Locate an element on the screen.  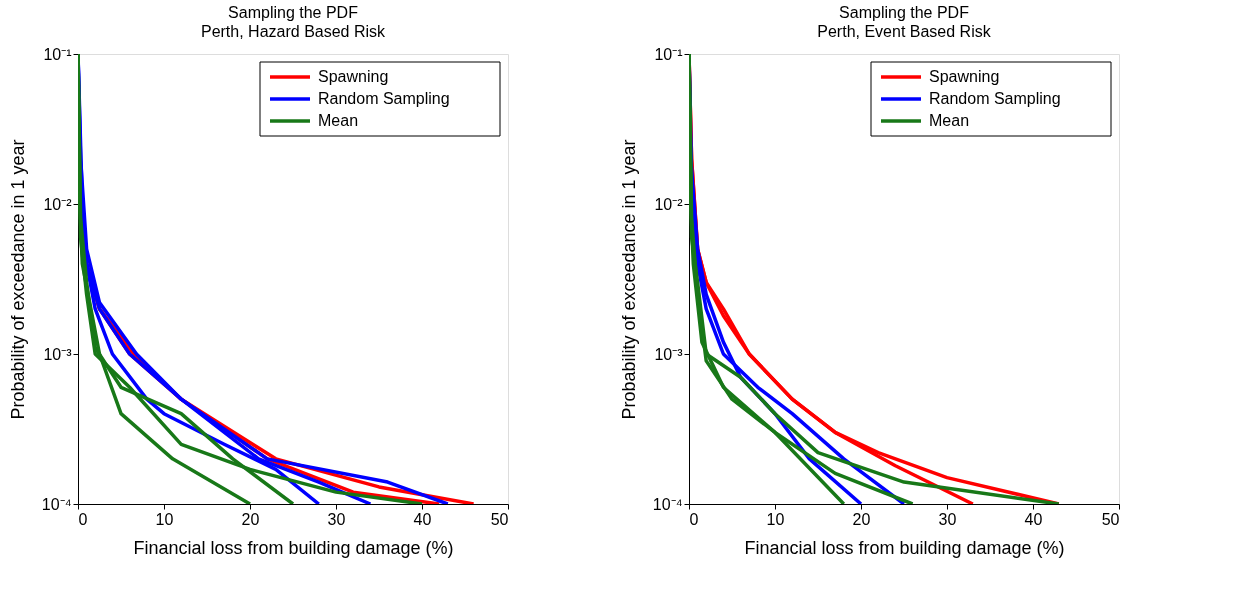
chart-subtitle: Perth, Event Based Risk is located at coordinates (904, 31).